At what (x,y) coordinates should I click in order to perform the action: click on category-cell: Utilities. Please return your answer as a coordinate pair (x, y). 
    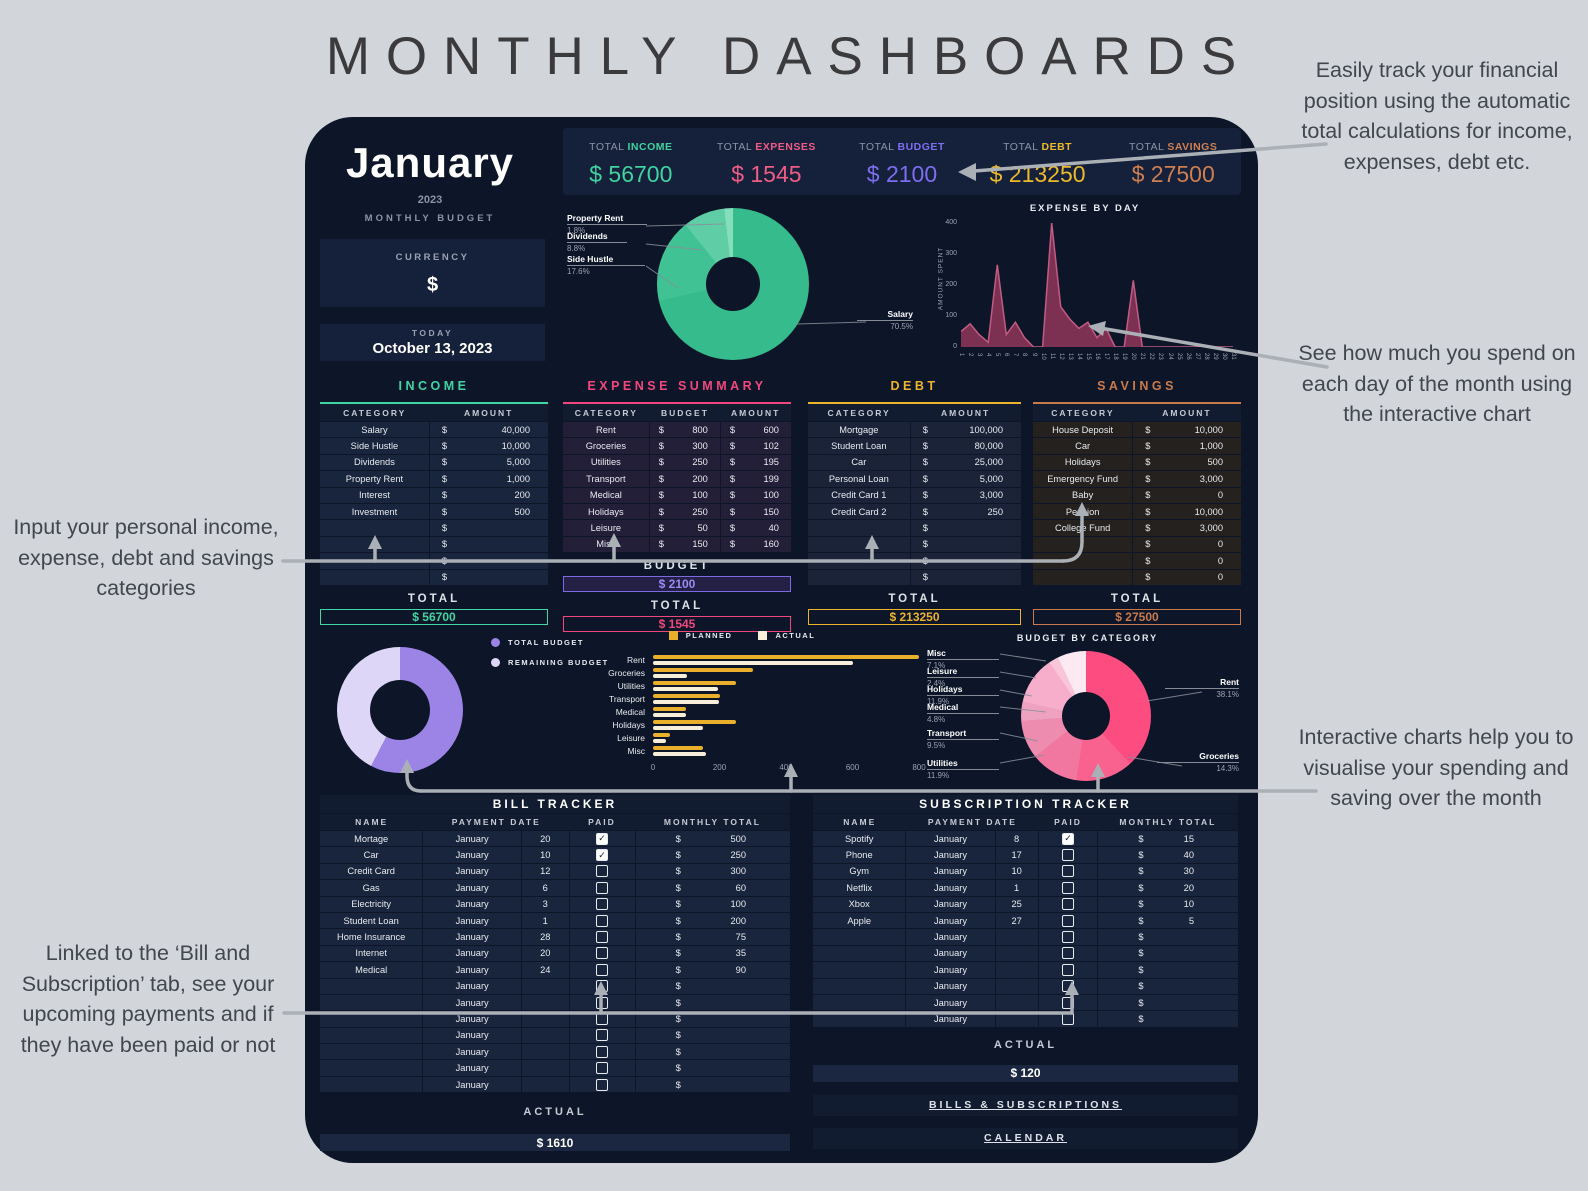
    Looking at the image, I should click on (606, 462).